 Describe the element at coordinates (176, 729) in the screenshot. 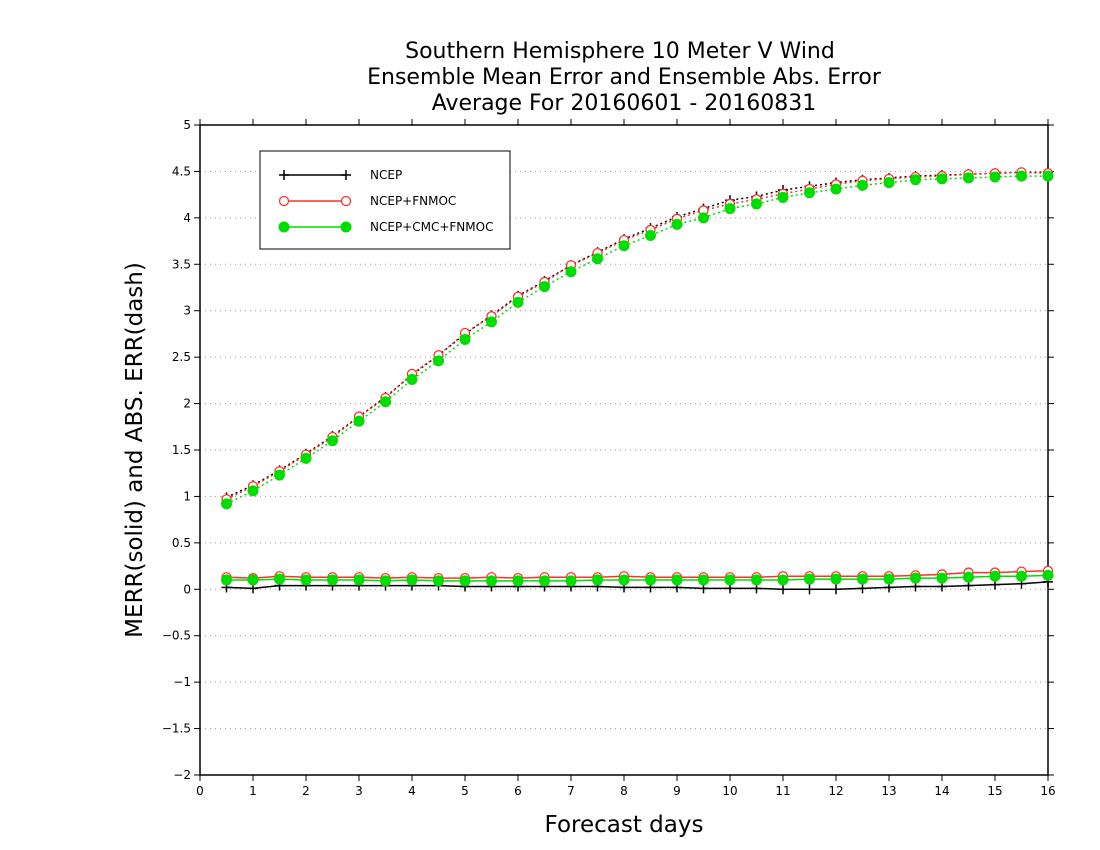

I see `y-tick-label: −1.5` at that location.